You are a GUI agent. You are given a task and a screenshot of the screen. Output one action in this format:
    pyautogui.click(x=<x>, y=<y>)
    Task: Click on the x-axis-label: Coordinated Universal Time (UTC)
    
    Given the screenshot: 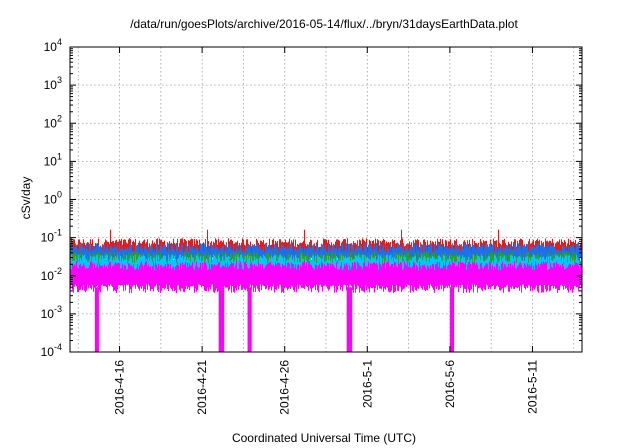 What is the action you would take?
    pyautogui.click(x=324, y=438)
    